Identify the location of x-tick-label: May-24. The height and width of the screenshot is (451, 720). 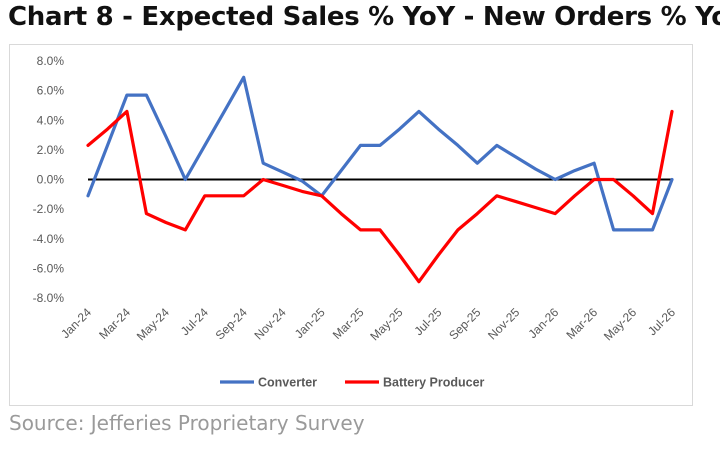
(153, 324).